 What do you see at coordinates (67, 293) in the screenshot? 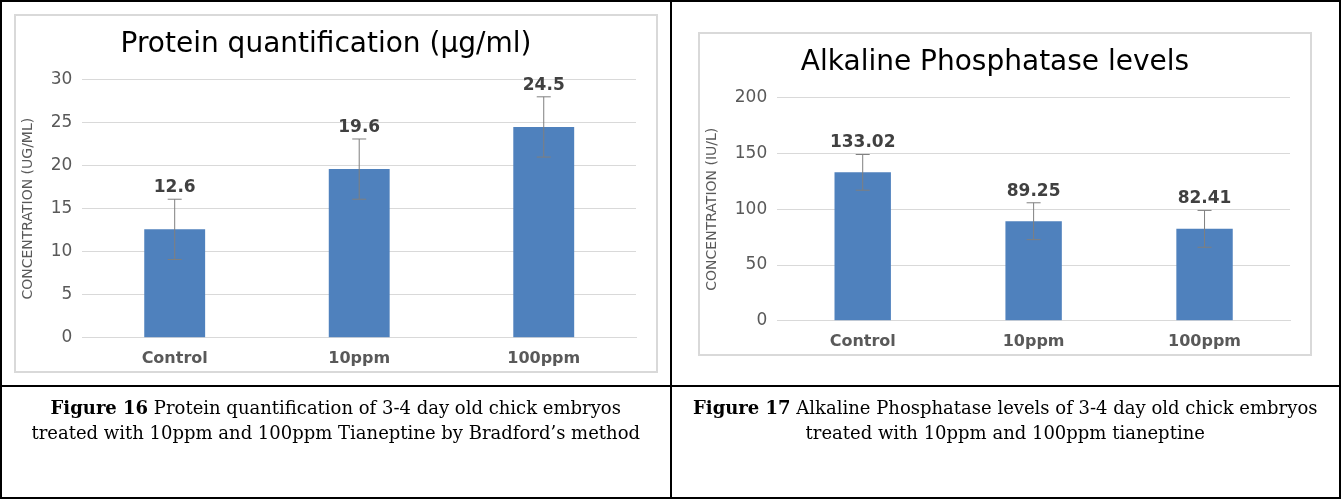
I see `y-tick-label: 5` at bounding box center [67, 293].